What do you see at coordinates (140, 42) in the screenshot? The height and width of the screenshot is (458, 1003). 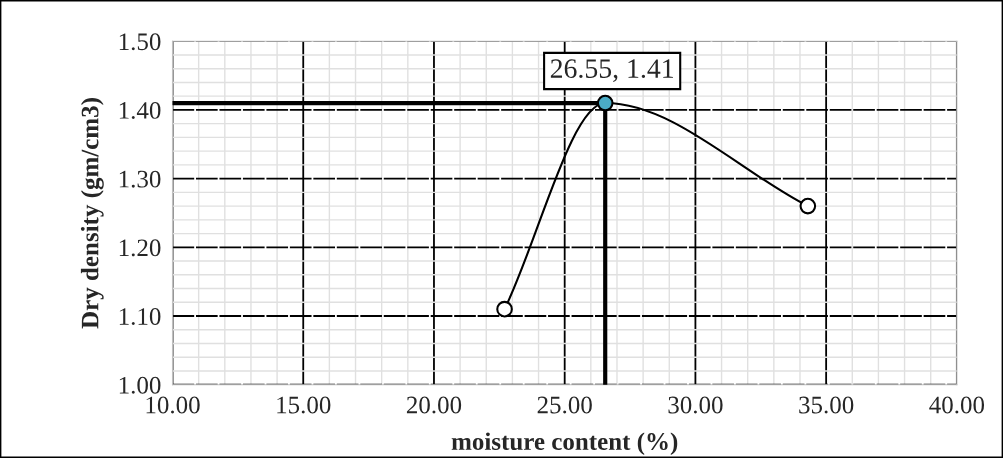 I see `y-tick-label: 1.50` at bounding box center [140, 42].